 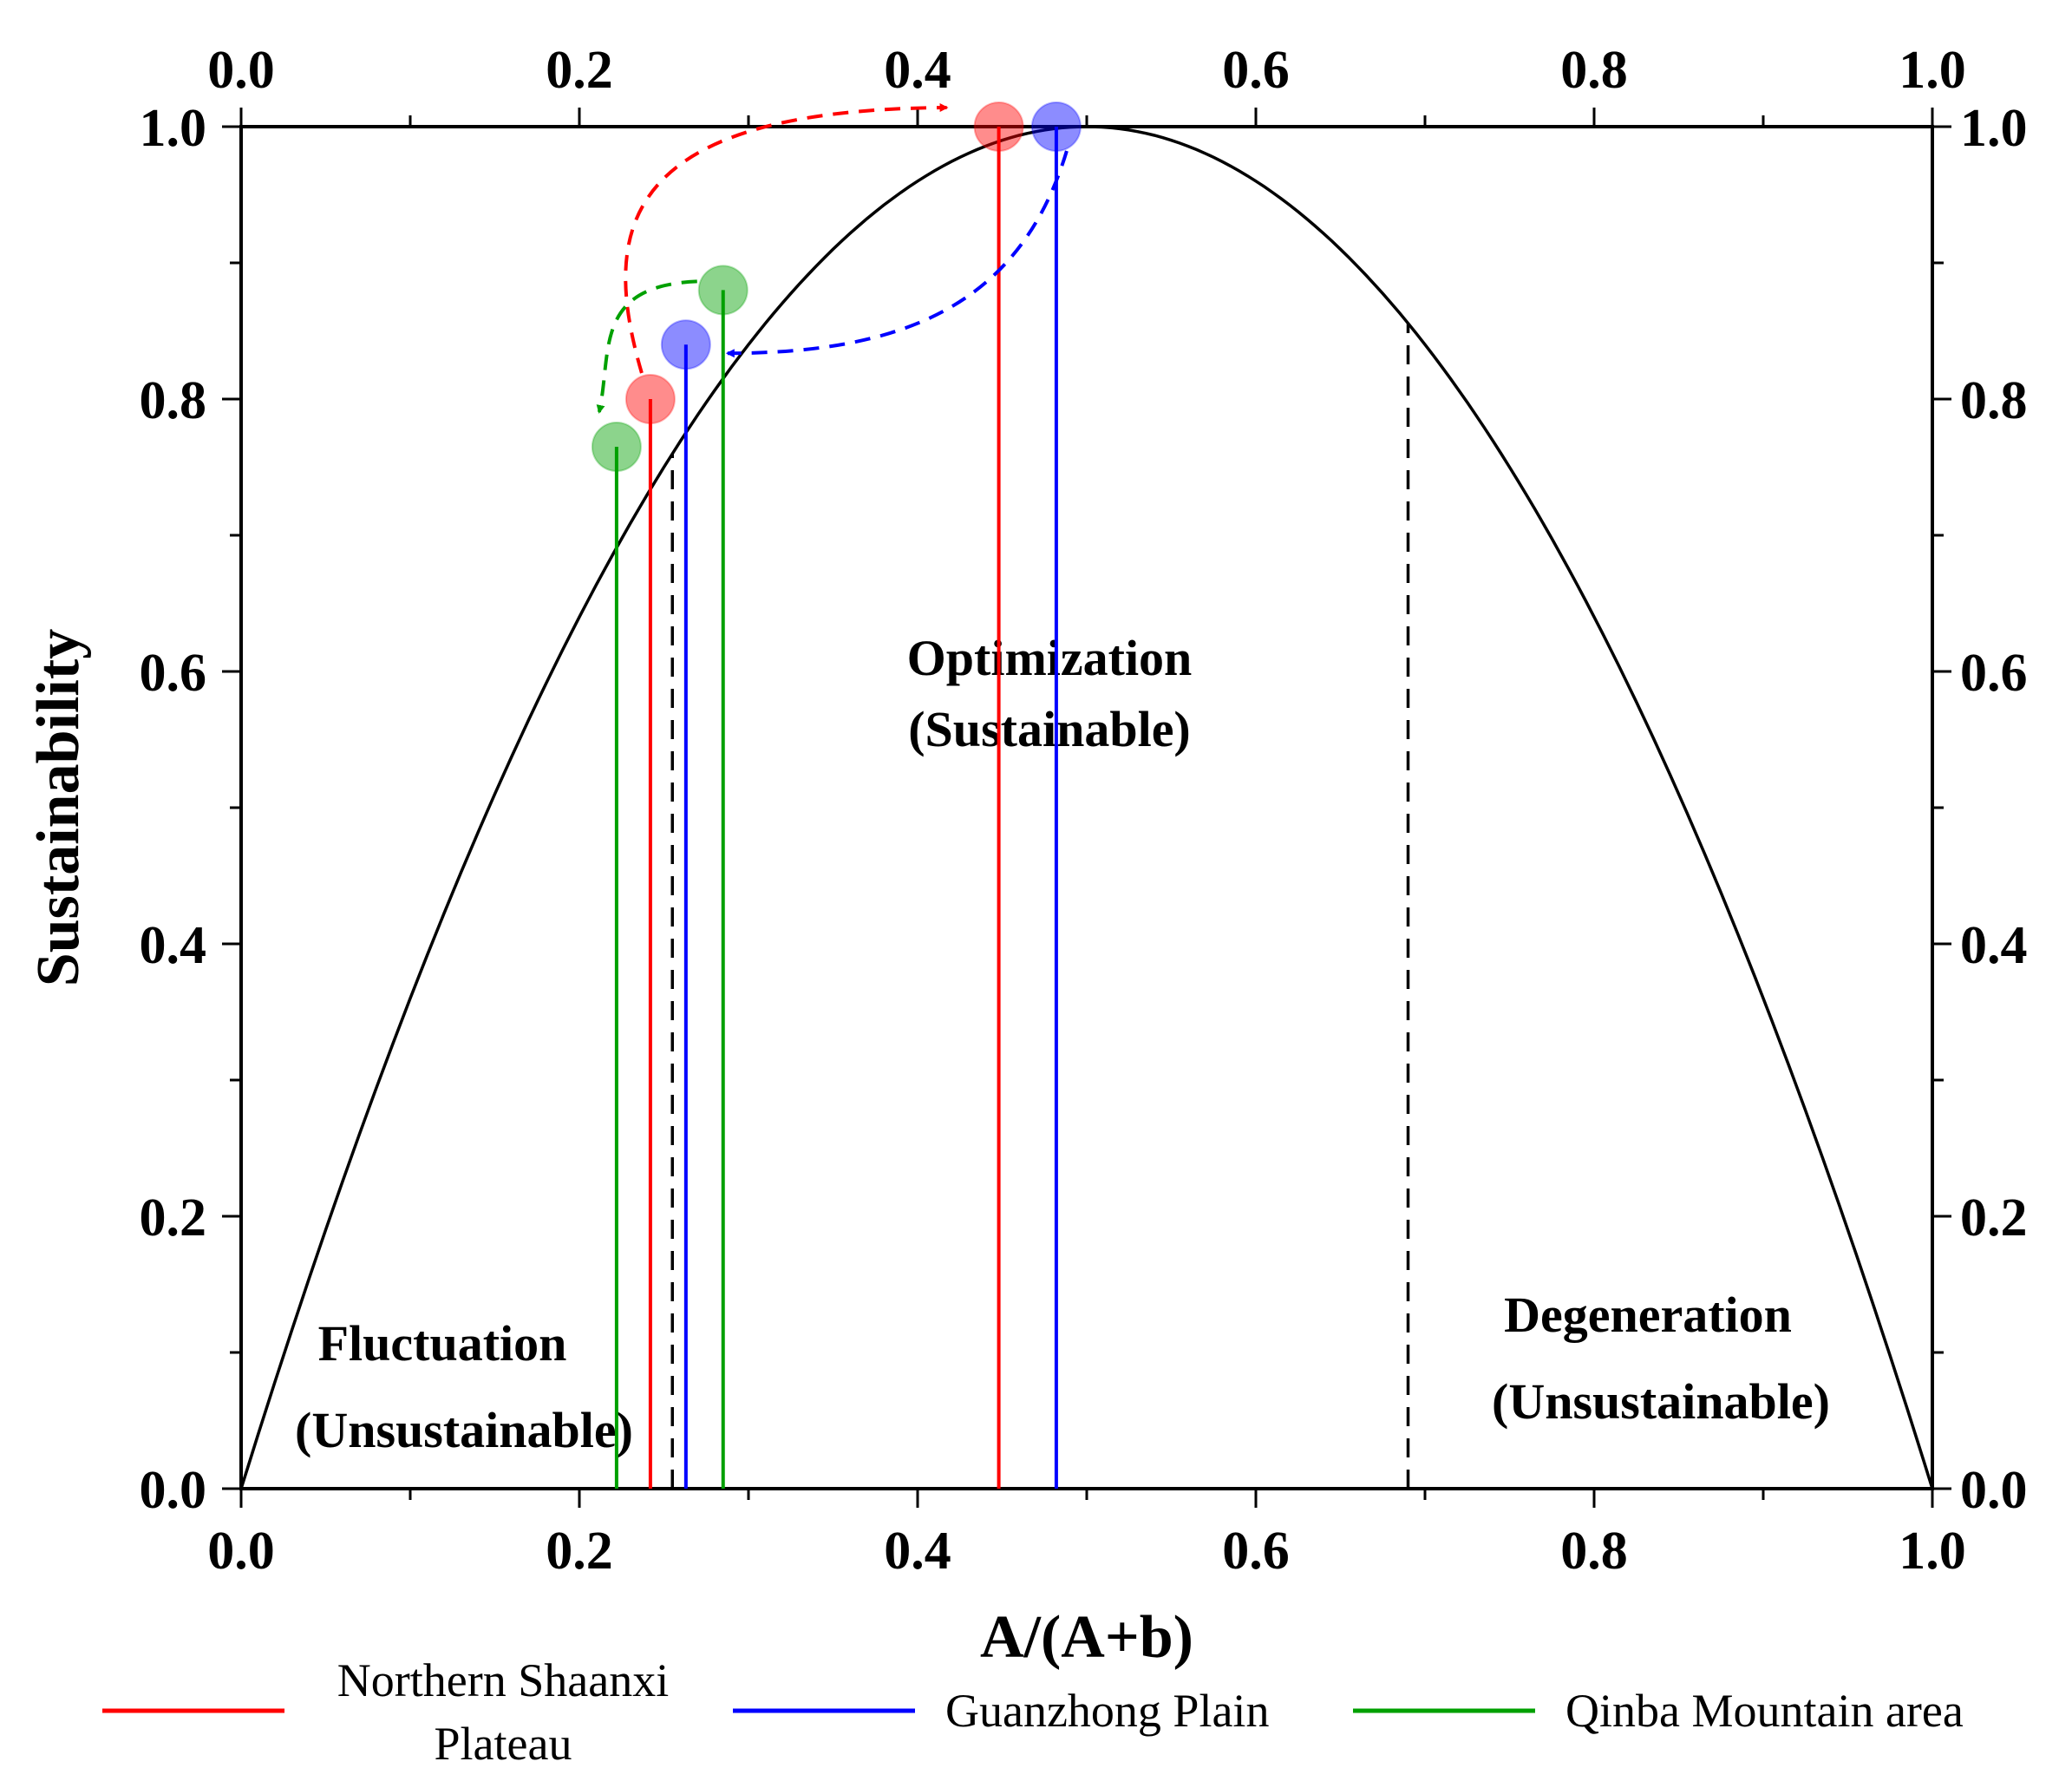 What do you see at coordinates (241, 70) in the screenshot?
I see `x-tick-label-top: 0.0` at bounding box center [241, 70].